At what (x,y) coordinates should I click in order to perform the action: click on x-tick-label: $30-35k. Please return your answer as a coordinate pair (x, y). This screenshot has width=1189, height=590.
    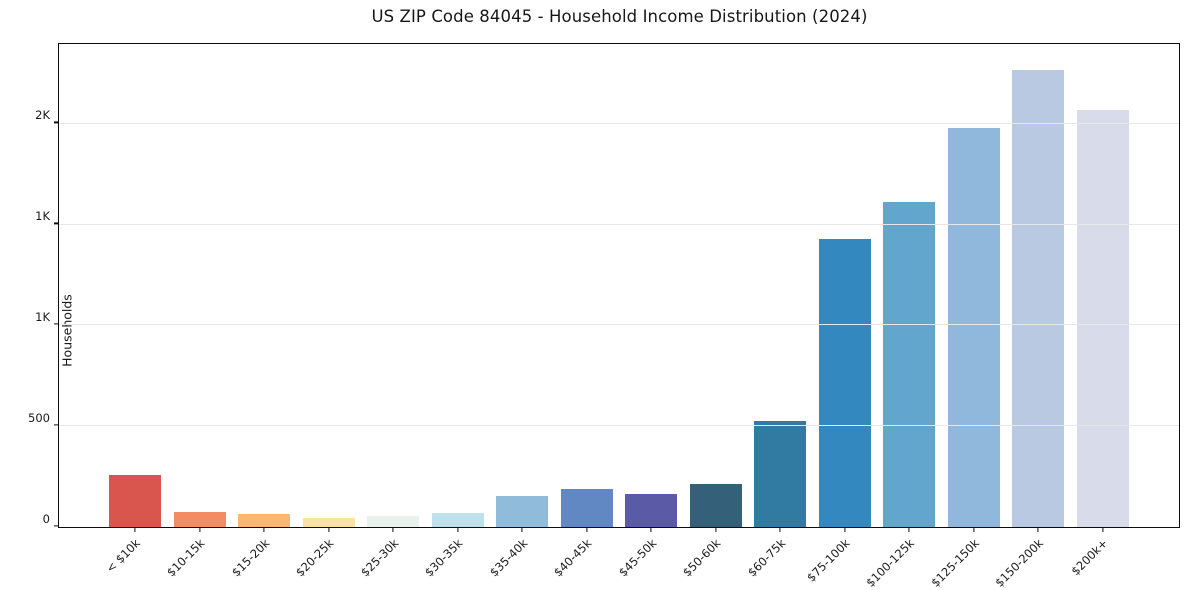
    Looking at the image, I should click on (444, 558).